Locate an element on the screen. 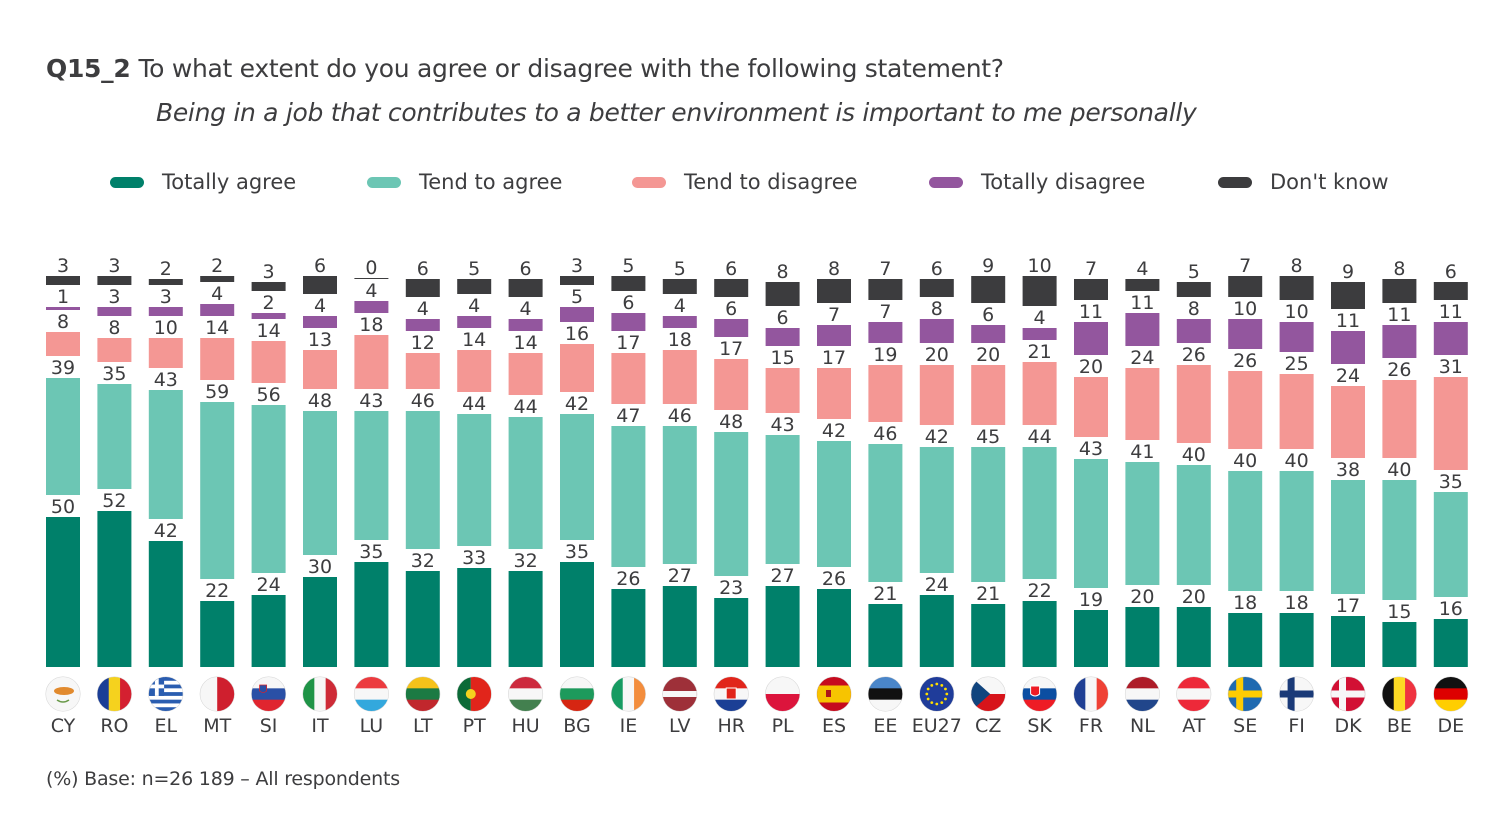  data-label-tend-to-disagree: 17 is located at coordinates (731, 349).